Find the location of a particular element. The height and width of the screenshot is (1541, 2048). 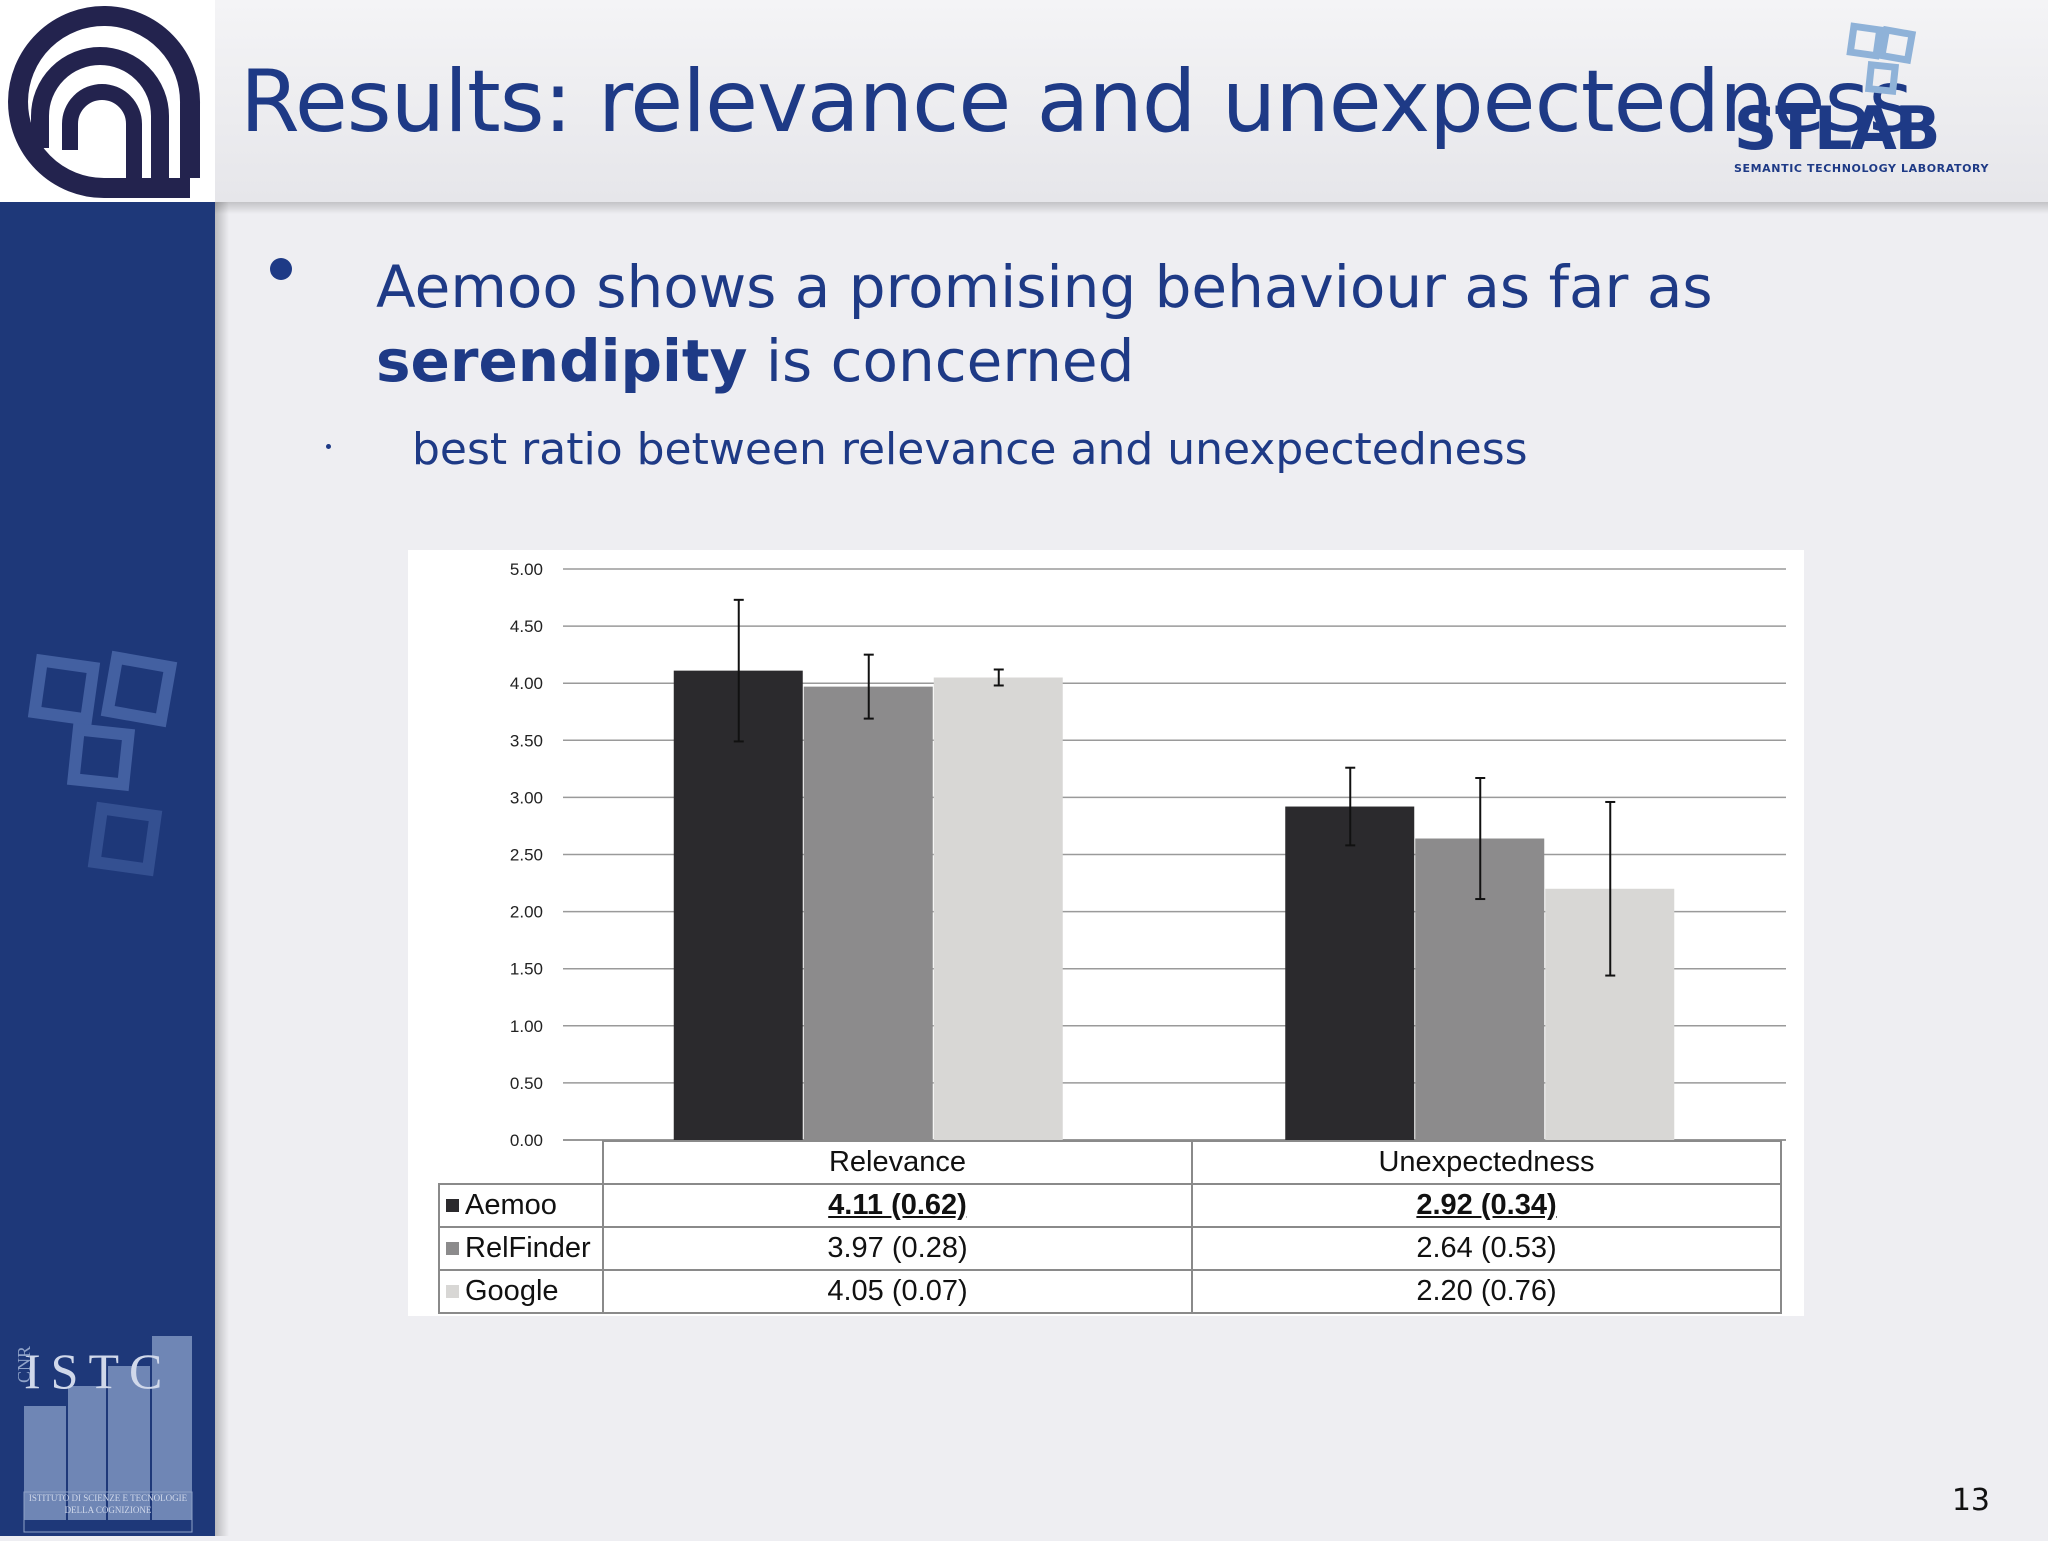

y-tick-label: 1.00 is located at coordinates (526, 1026).